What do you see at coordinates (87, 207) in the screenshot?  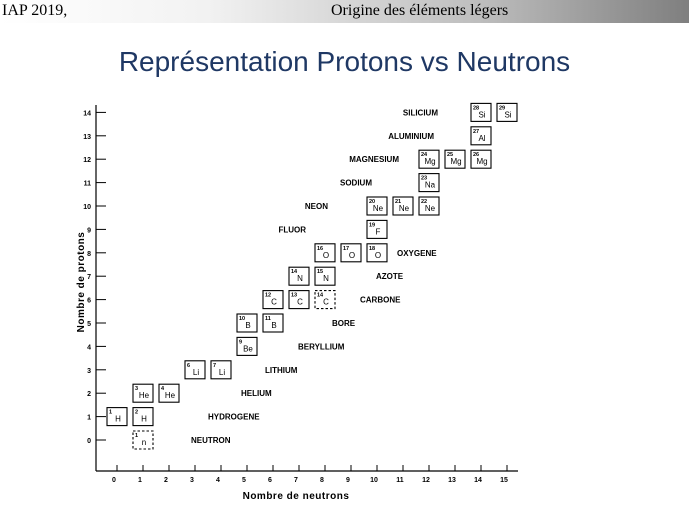 I see `y-tick-label: 10` at bounding box center [87, 207].